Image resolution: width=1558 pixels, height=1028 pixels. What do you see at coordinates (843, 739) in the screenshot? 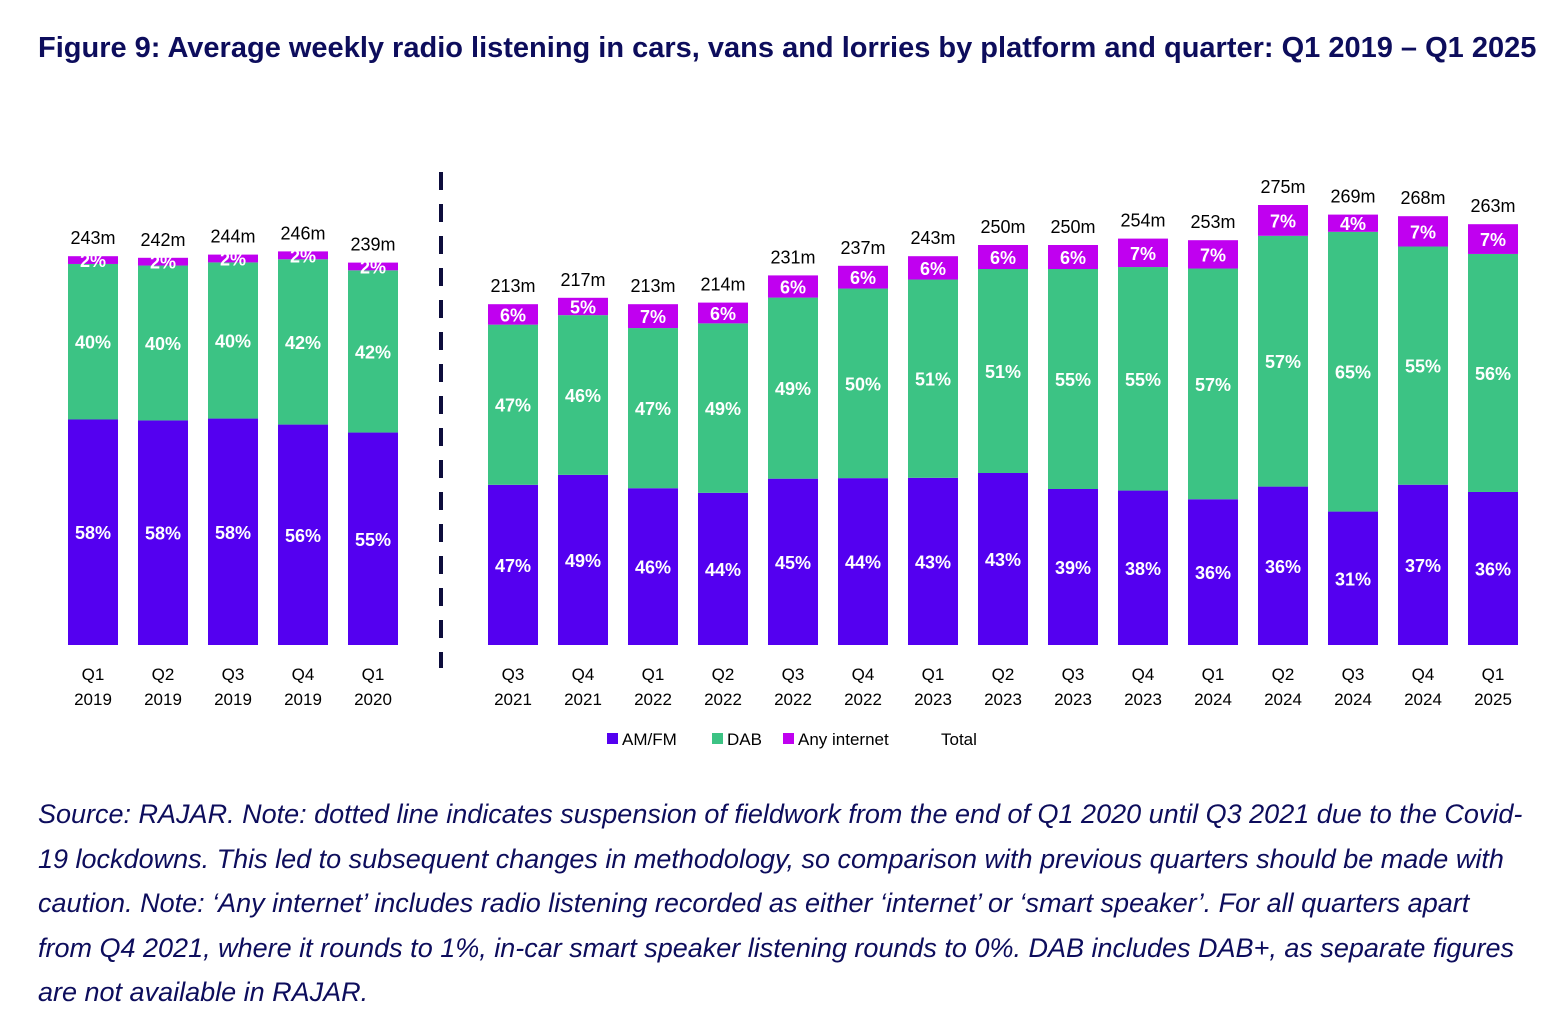
I see `legend-label: Any internet` at bounding box center [843, 739].